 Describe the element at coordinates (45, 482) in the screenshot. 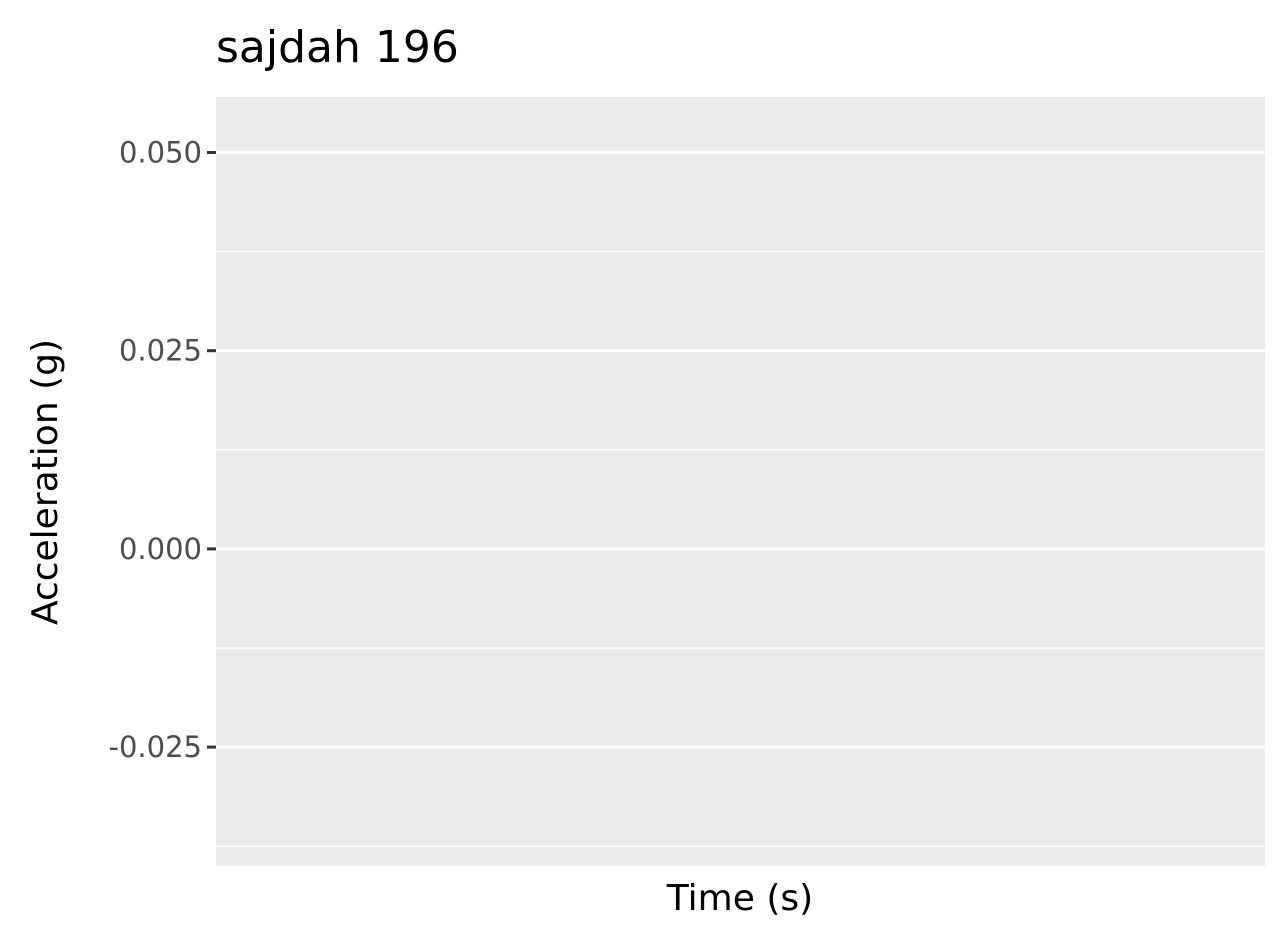

I see `y-axis-title: Acceleration (g)` at that location.